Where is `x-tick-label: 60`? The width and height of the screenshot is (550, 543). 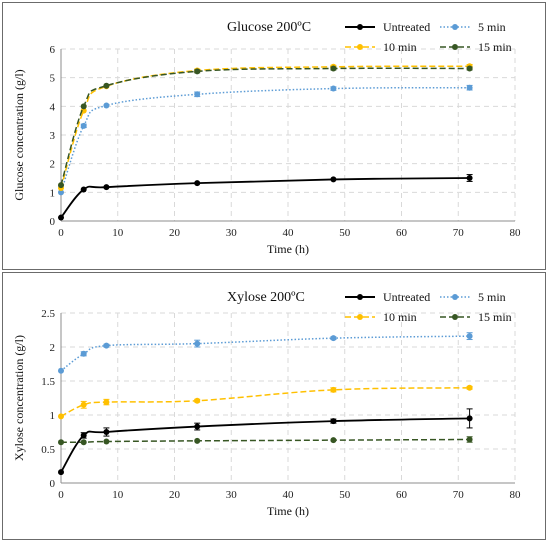
x-tick-label: 60 is located at coordinates (402, 233).